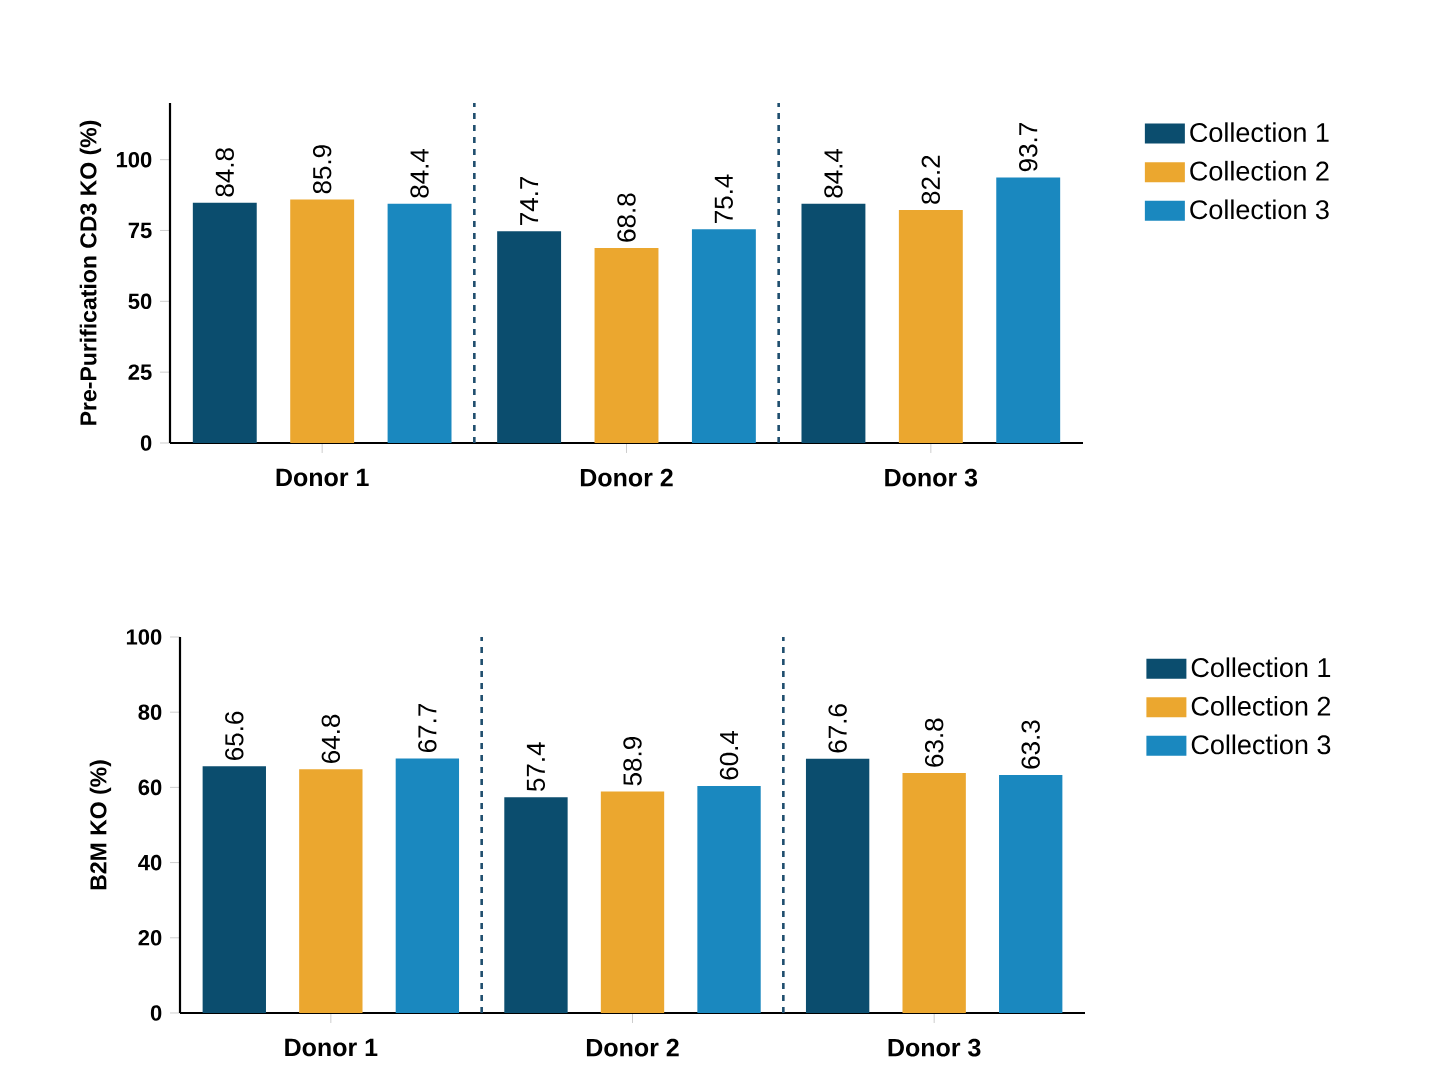 The height and width of the screenshot is (1081, 1447). I want to click on y-tick-label: 50, so click(140, 301).